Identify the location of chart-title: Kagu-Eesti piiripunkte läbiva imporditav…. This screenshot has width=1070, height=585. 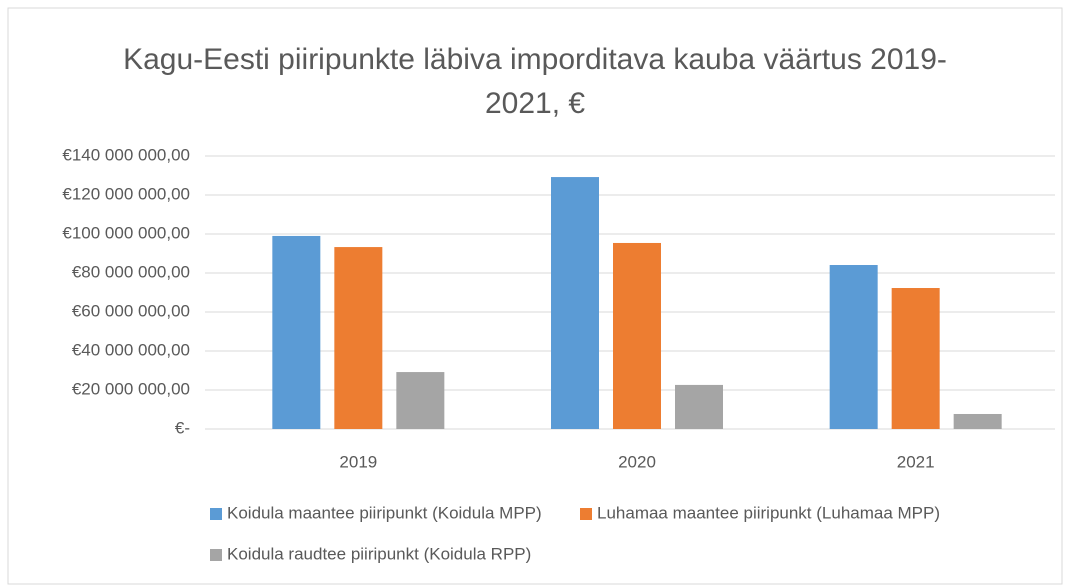
(535, 81).